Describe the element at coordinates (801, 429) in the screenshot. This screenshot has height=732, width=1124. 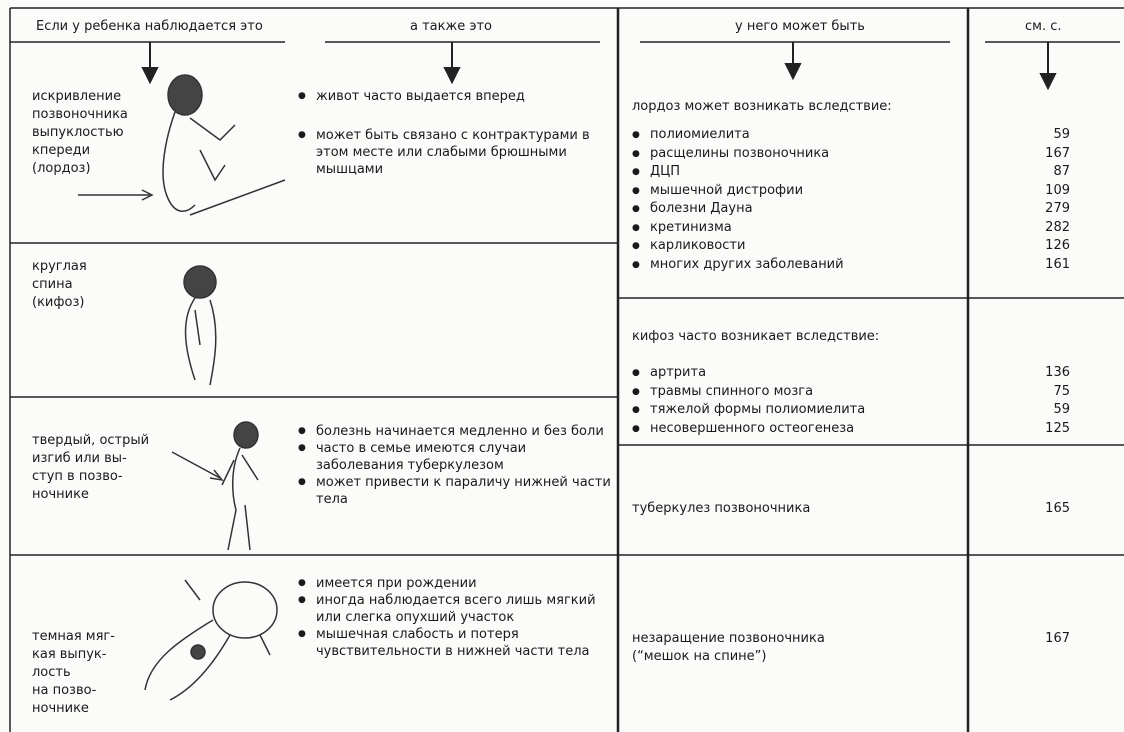
I see `cause-item: несовершенного остеогенеза` at that location.